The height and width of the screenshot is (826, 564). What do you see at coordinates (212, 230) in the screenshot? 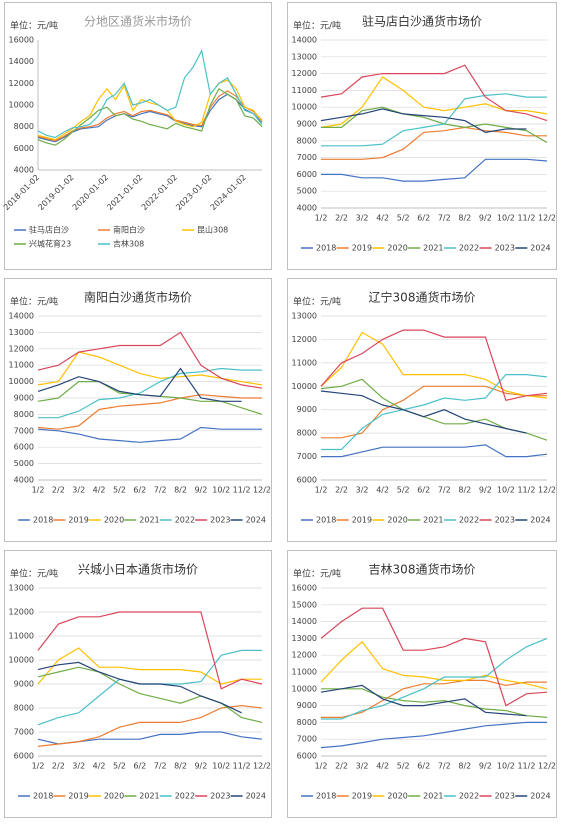
I see `legend-label: 昆山308` at bounding box center [212, 230].